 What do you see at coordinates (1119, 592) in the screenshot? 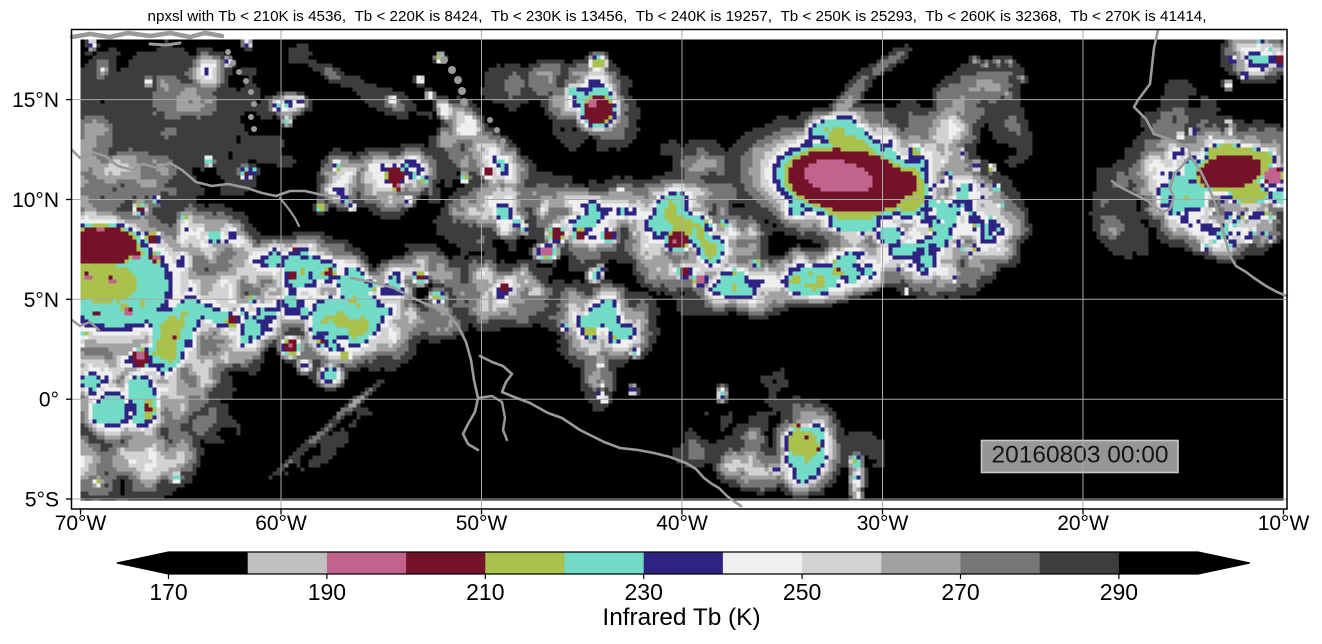
I see `svg-text: 290` at bounding box center [1119, 592].